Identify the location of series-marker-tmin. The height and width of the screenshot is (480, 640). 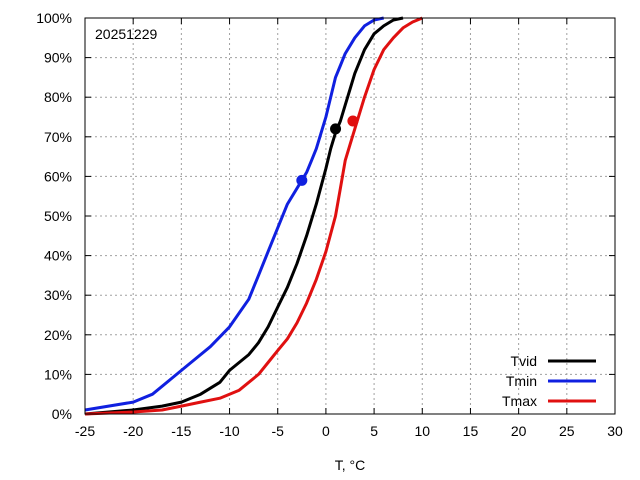
(302, 180).